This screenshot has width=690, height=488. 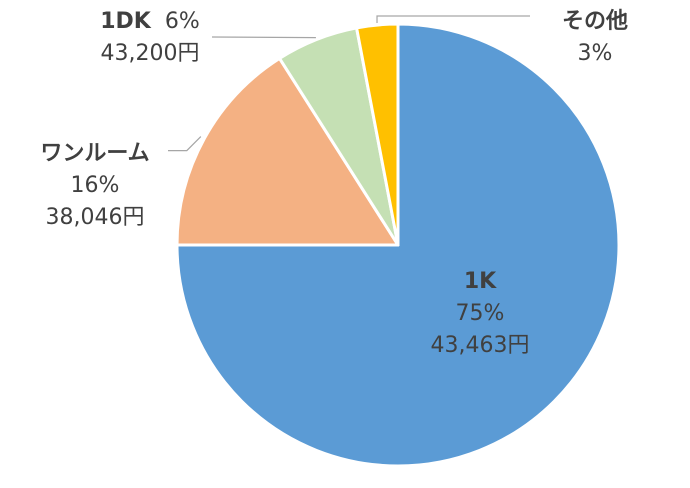 What do you see at coordinates (595, 38) in the screenshot?
I see `label-other: その他 3%` at bounding box center [595, 38].